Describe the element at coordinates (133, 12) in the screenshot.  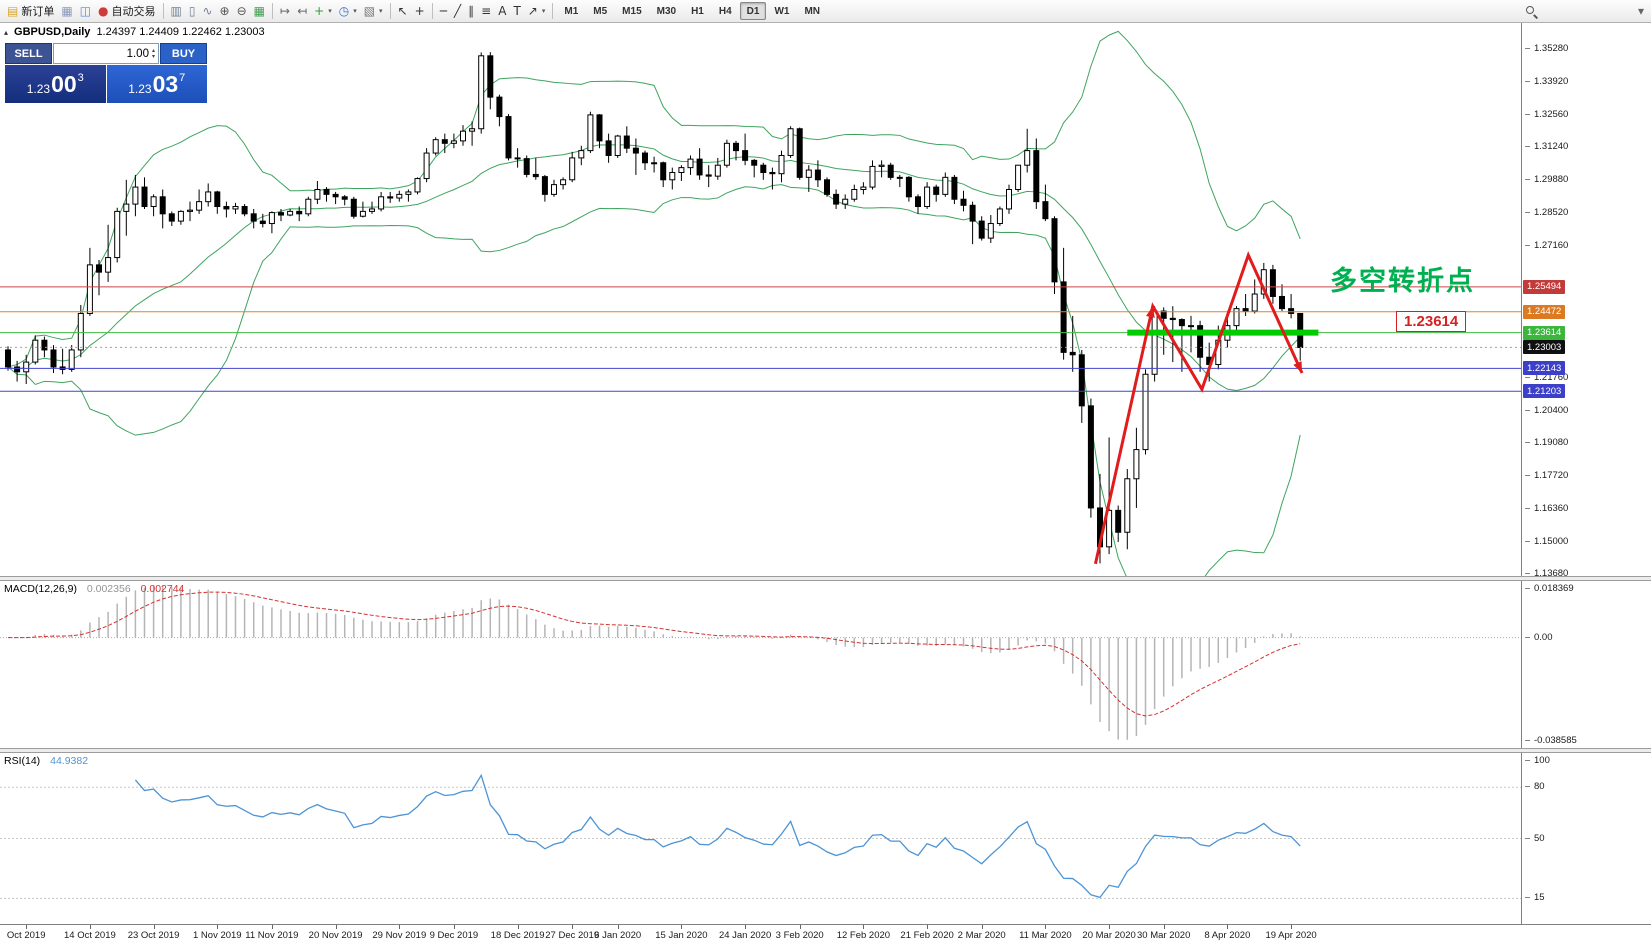
I see `autotrade-button-label: 自动交易` at that location.